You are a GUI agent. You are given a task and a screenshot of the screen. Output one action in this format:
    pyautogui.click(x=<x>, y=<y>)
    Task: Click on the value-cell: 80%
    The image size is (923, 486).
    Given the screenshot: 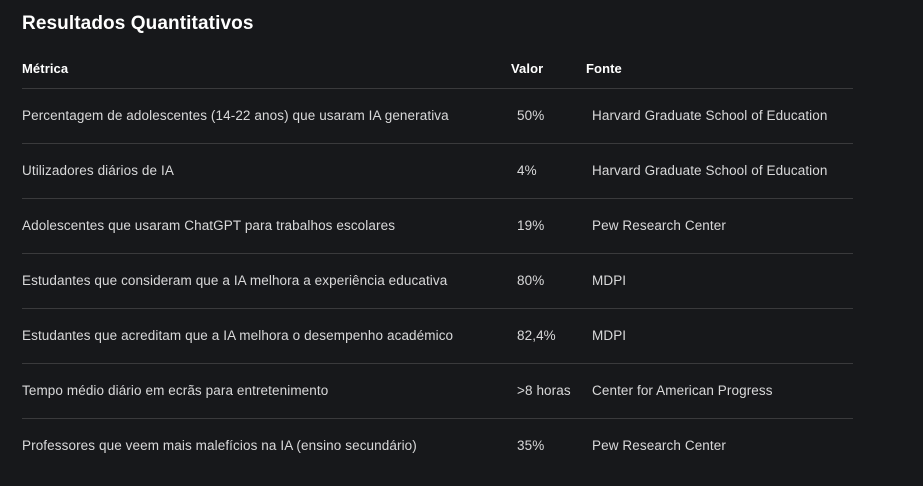 What is the action you would take?
    pyautogui.click(x=548, y=281)
    